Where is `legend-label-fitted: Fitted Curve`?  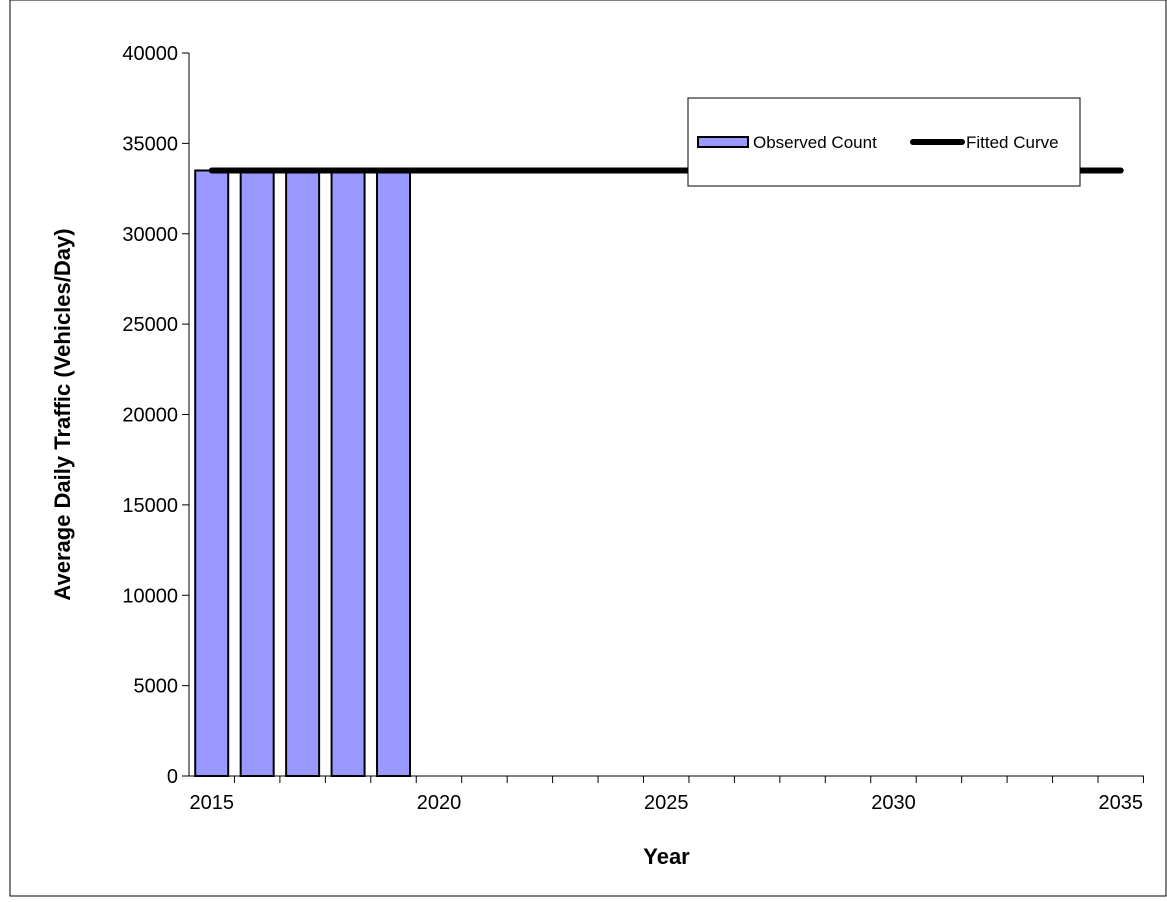
legend-label-fitted: Fitted Curve is located at coordinates (1012, 142).